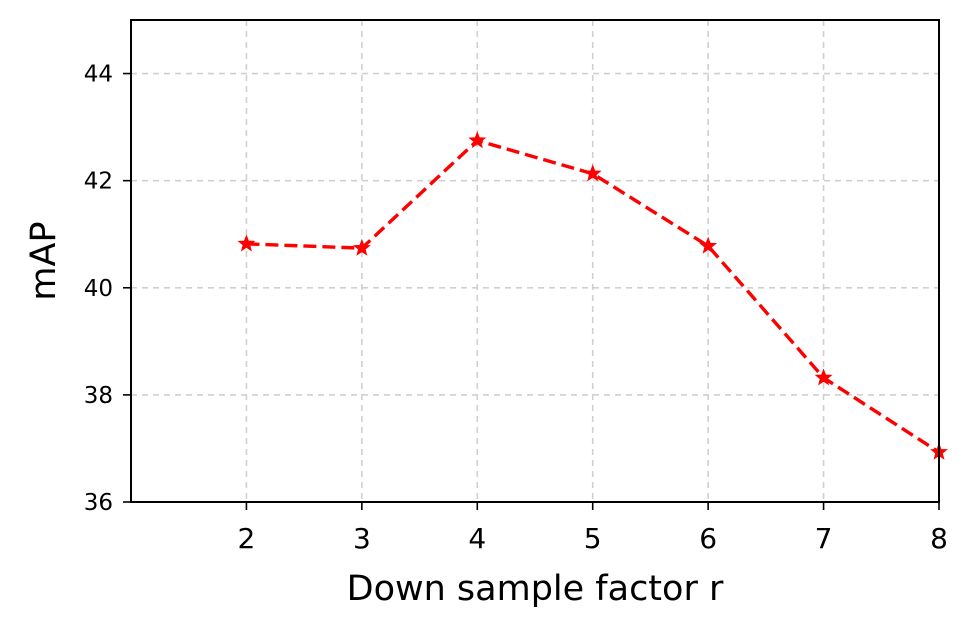  What do you see at coordinates (98, 182) in the screenshot?
I see `y-tick-label: 42` at bounding box center [98, 182].